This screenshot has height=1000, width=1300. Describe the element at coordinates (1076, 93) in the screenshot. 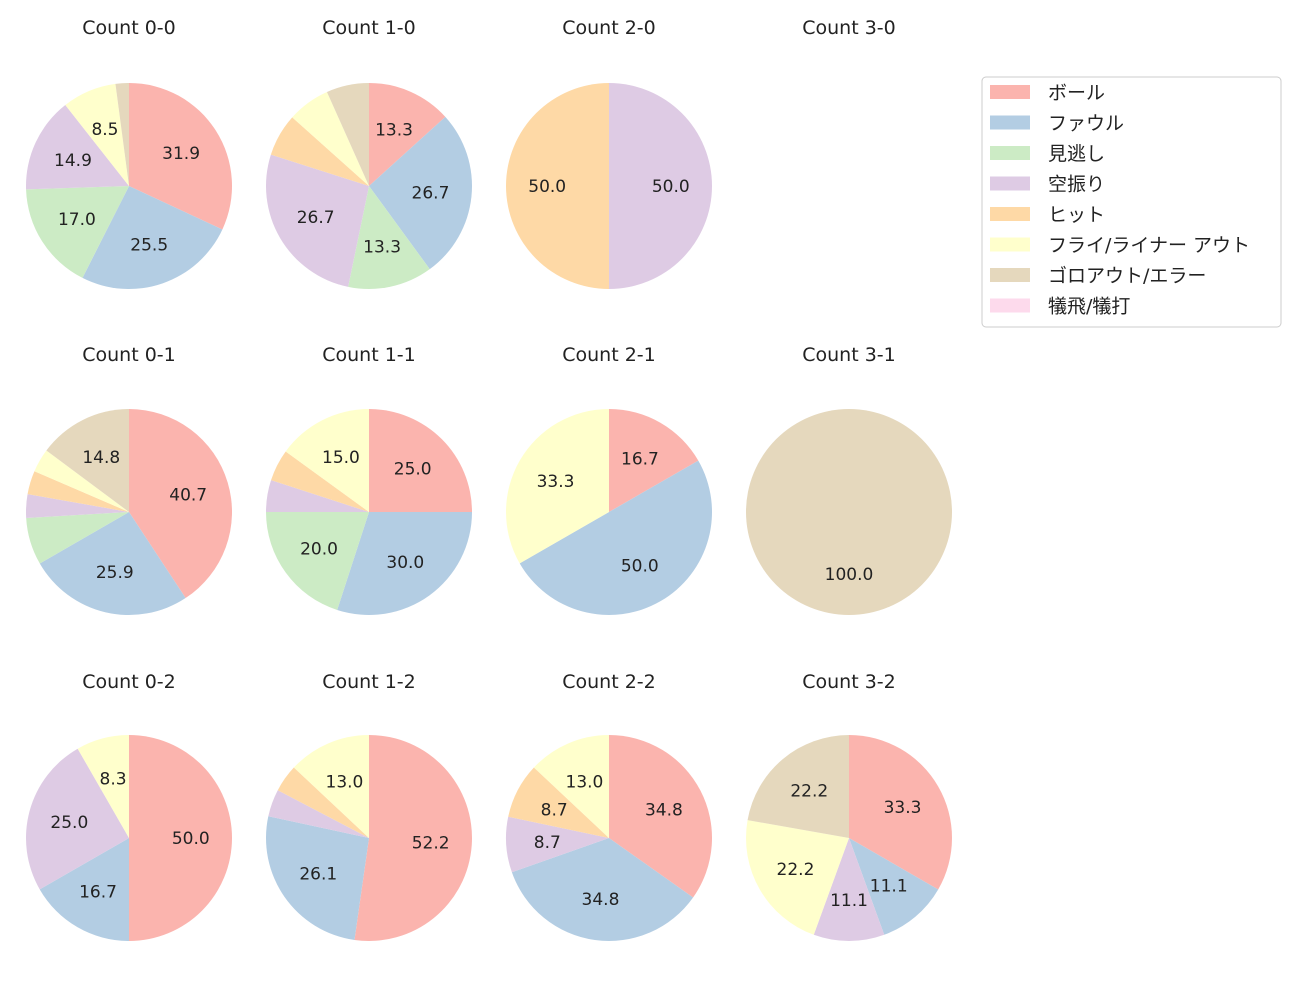

I see `legend-label: ボール` at that location.